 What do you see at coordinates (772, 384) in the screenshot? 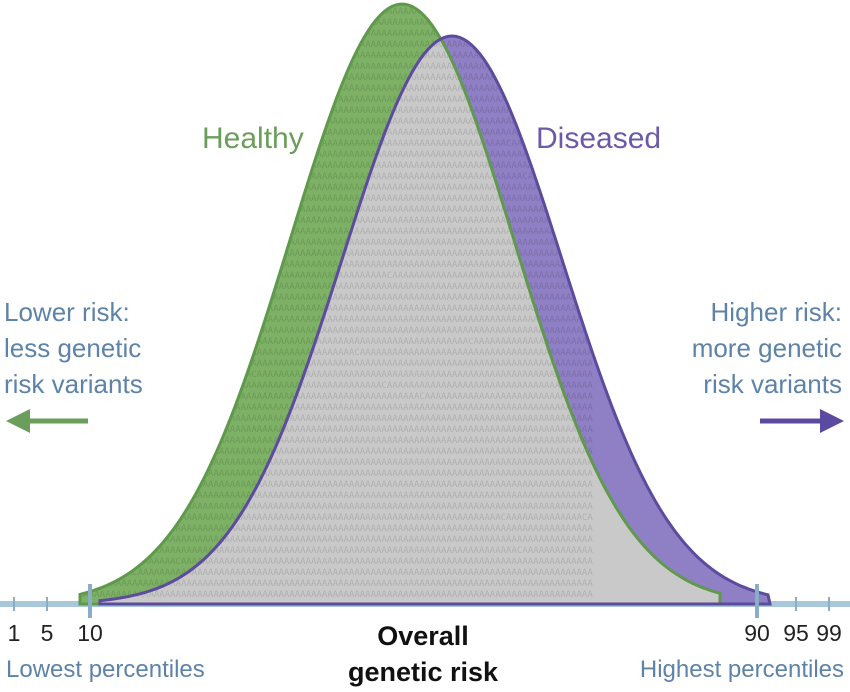
I see `higher-risk-line-3: risk variants` at bounding box center [772, 384].